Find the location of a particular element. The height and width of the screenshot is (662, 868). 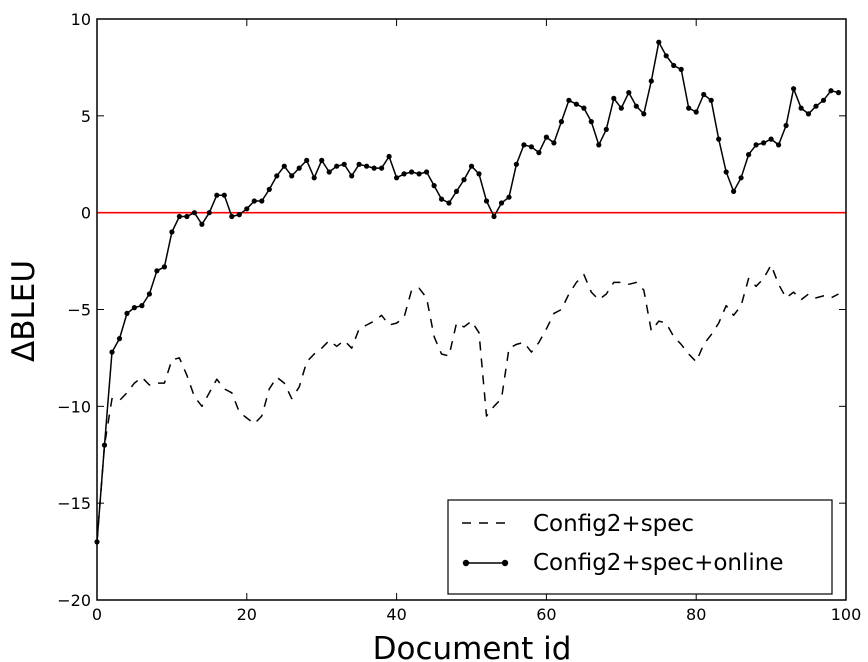

y-tick-label: −20 is located at coordinates (74, 600).